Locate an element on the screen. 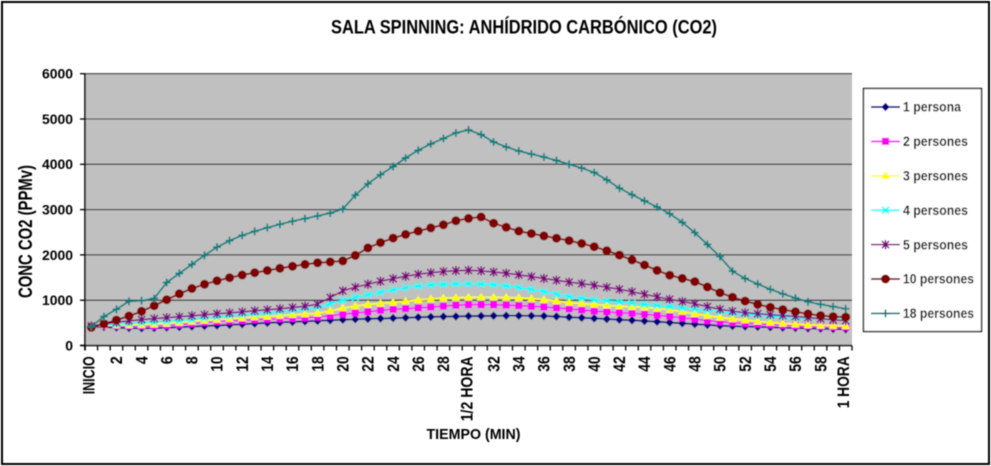 The width and height of the screenshot is (991, 466). svg-text: 10 is located at coordinates (217, 364).